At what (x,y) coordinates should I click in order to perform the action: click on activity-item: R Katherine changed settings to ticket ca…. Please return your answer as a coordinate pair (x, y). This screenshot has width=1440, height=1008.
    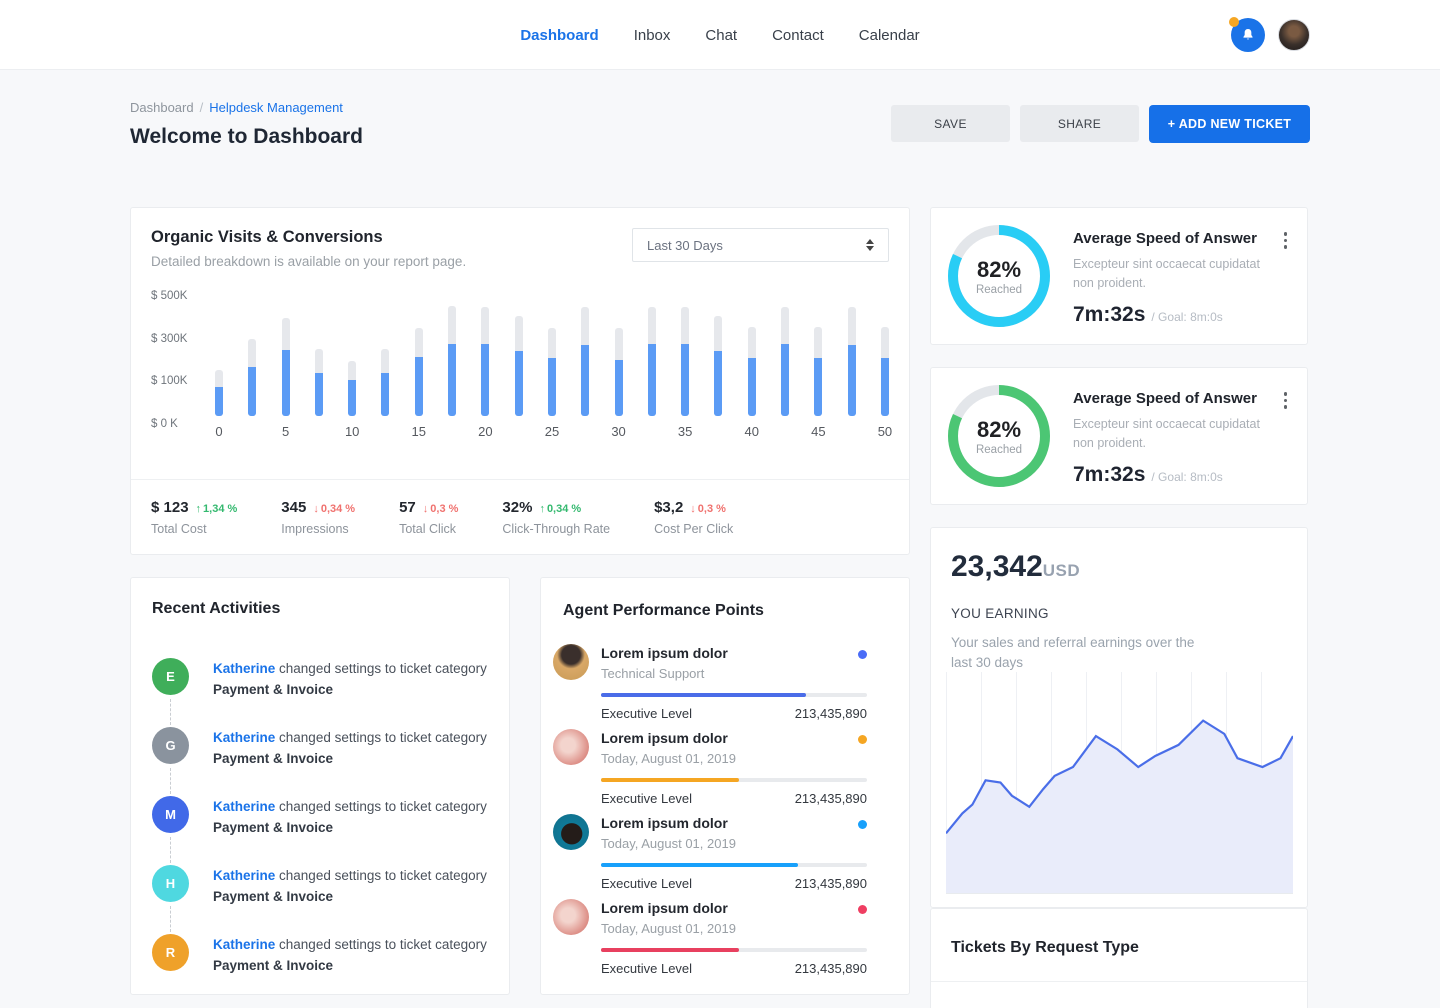
    Looking at the image, I should click on (320, 968).